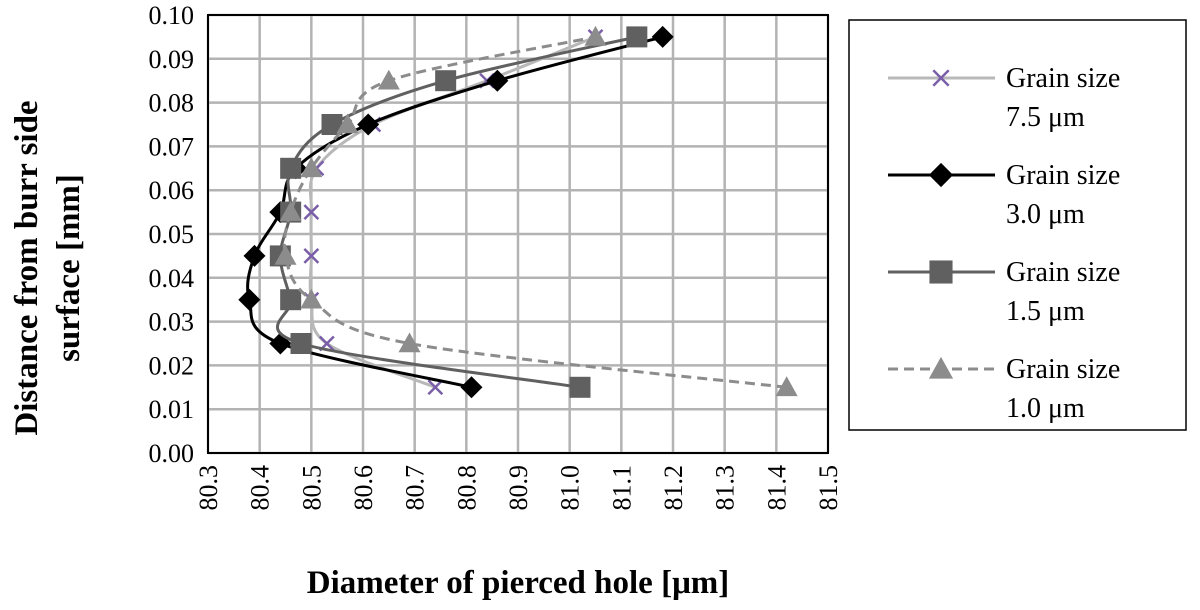 This screenshot has height=610, width=1200. What do you see at coordinates (172, 146) in the screenshot?
I see `y-tick-label: 0.07` at bounding box center [172, 146].